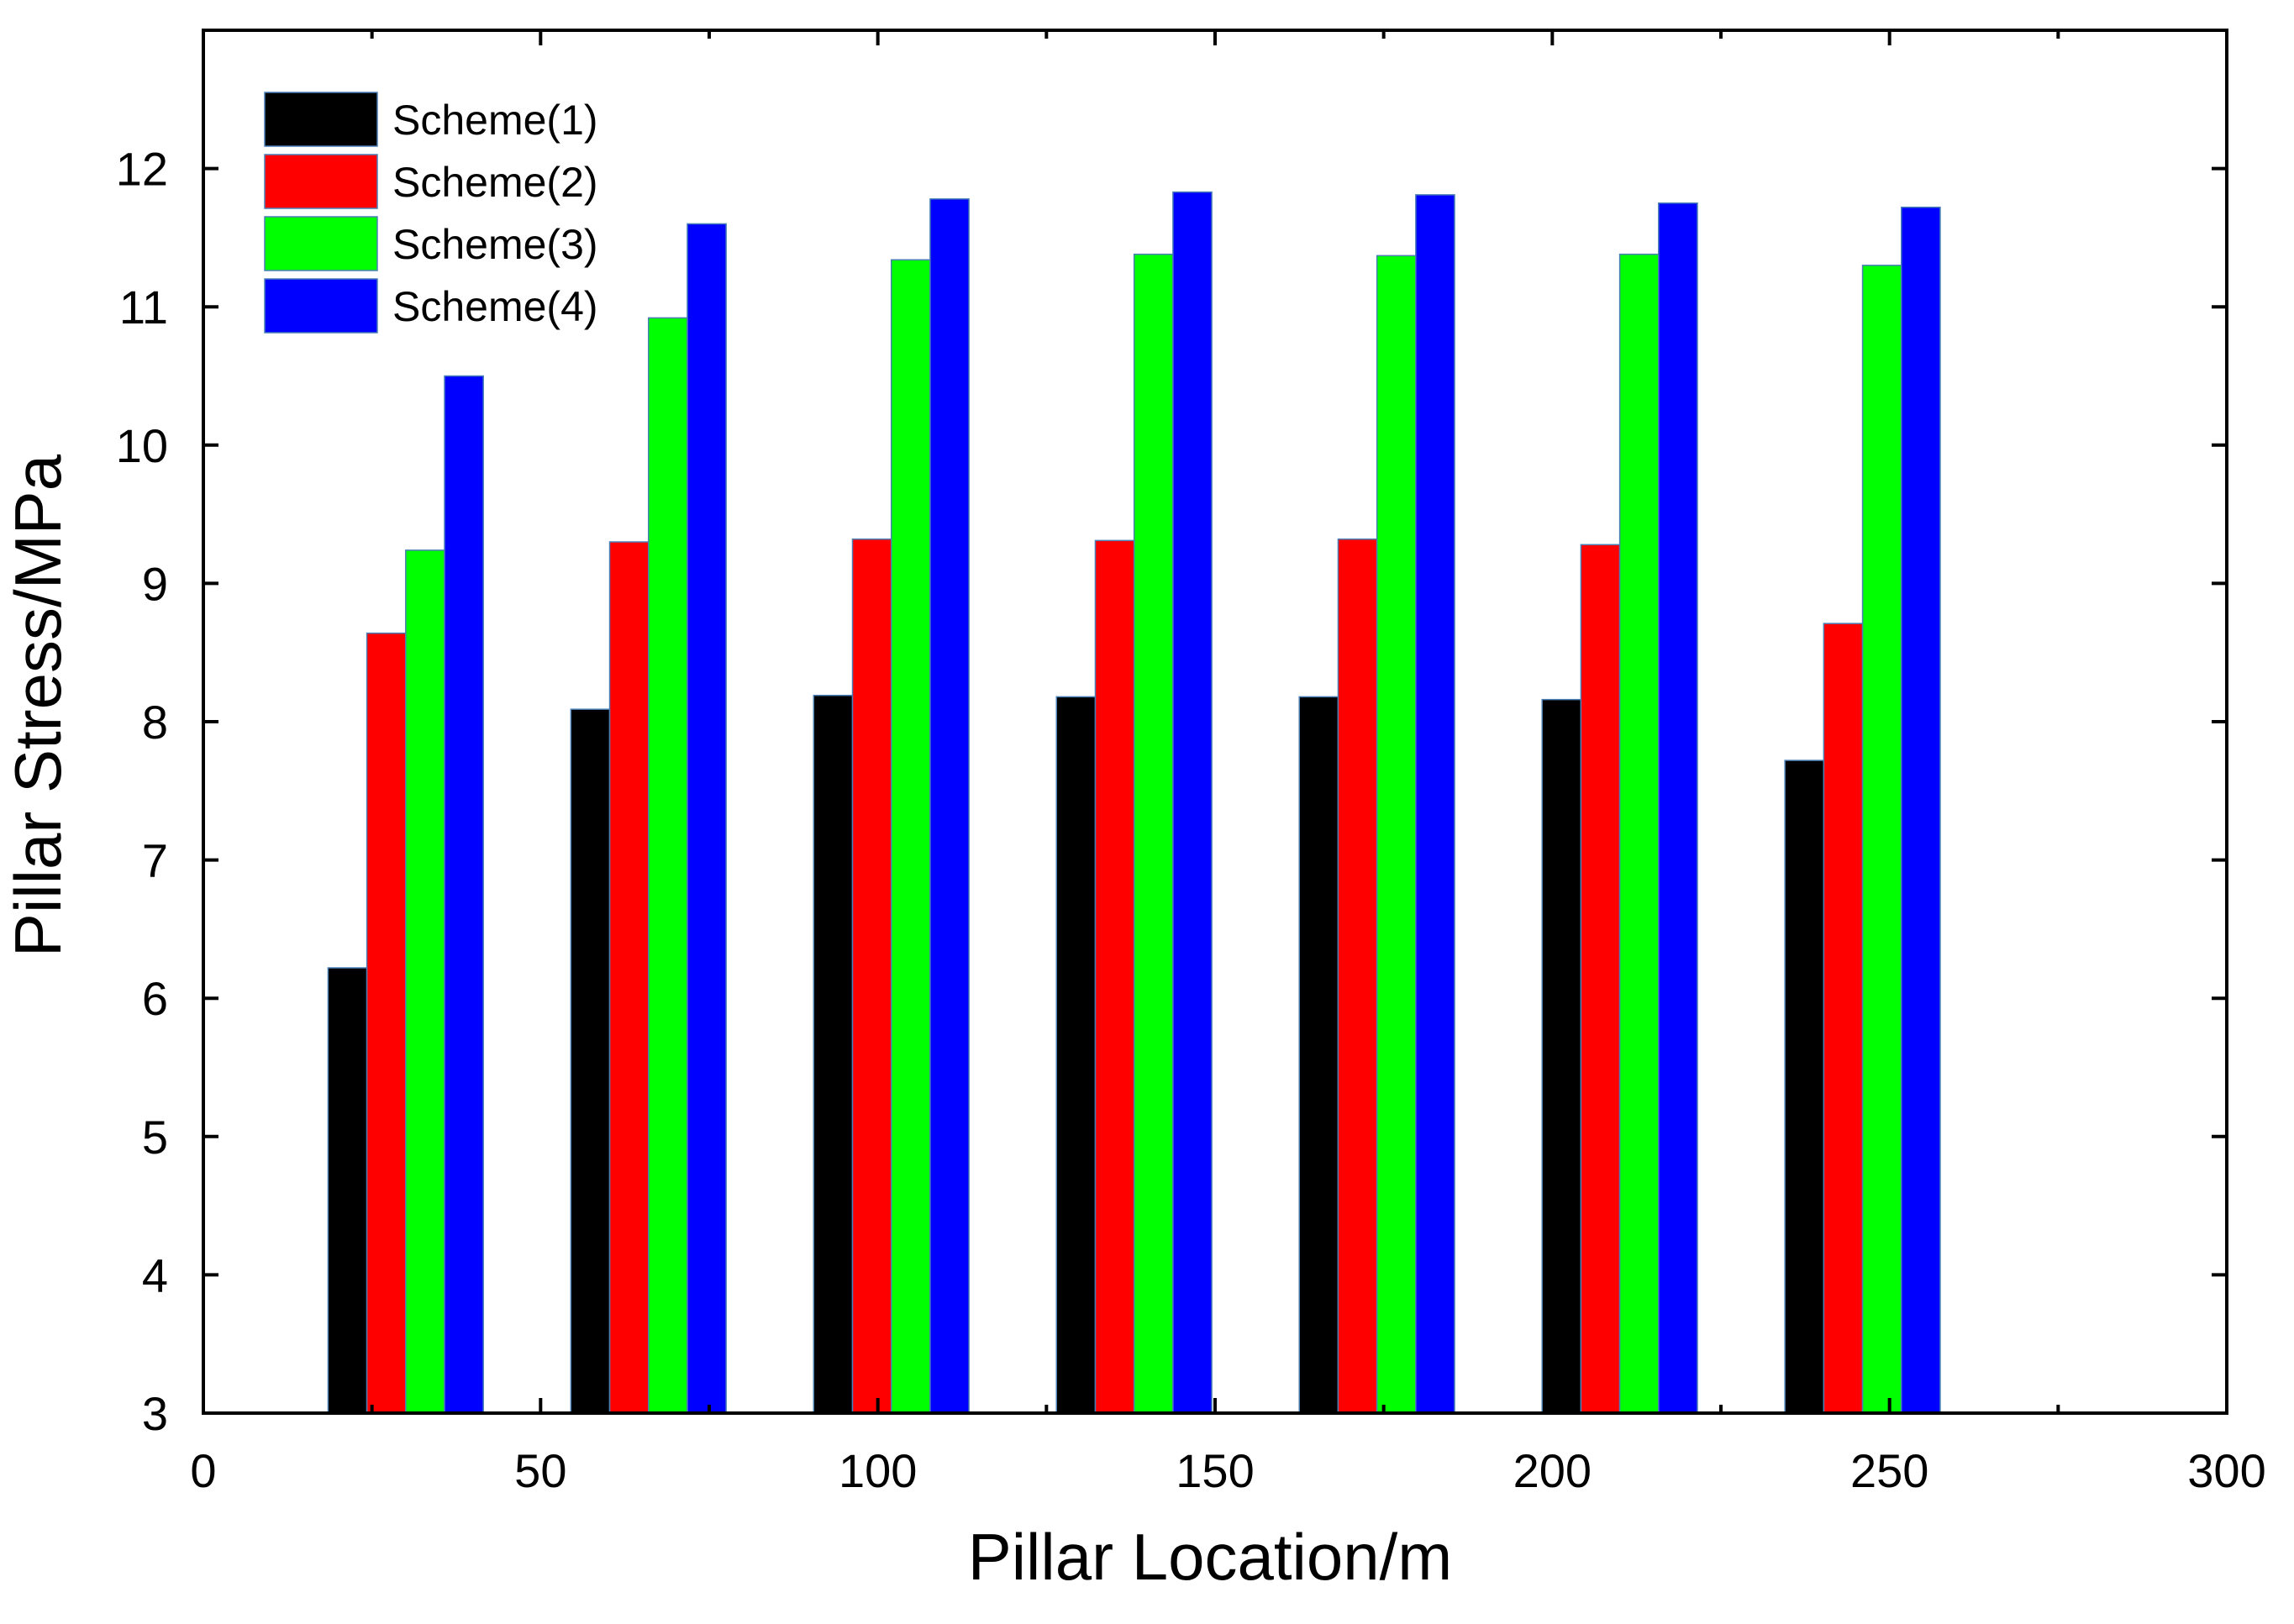  Describe the element at coordinates (495, 182) in the screenshot. I see `legend-label: Scheme(2)` at that location.